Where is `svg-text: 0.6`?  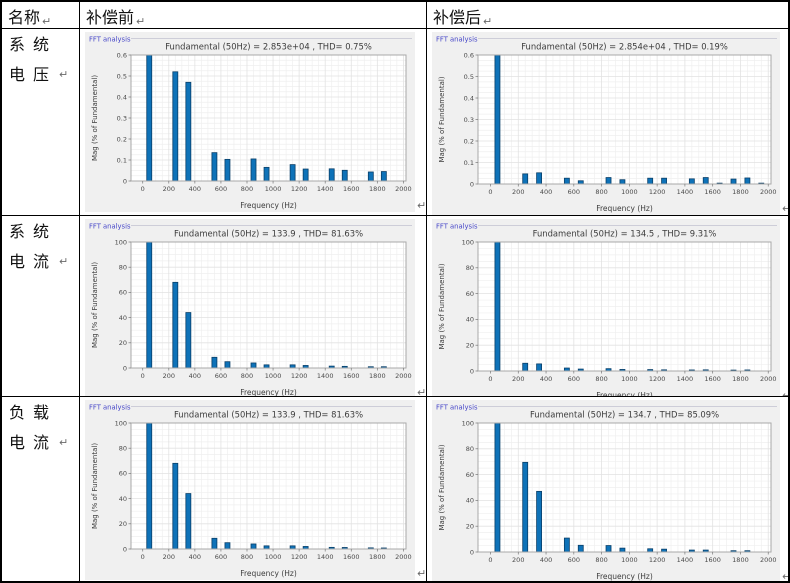 svg-text: 0.6 is located at coordinates (122, 55).